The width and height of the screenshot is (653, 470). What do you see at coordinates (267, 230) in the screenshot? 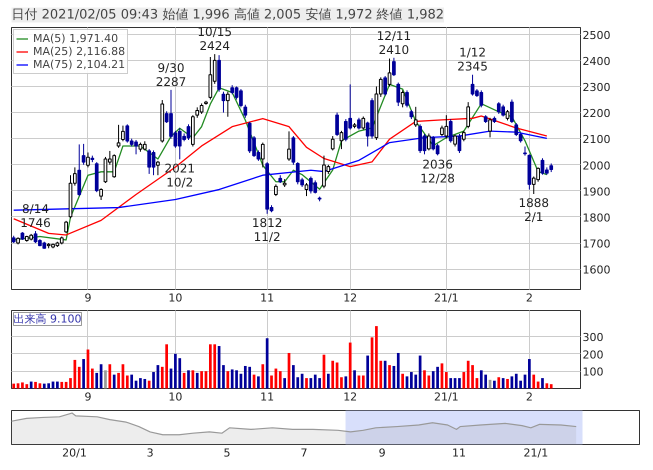
I see `annotation: 1812 11/2` at bounding box center [267, 230].